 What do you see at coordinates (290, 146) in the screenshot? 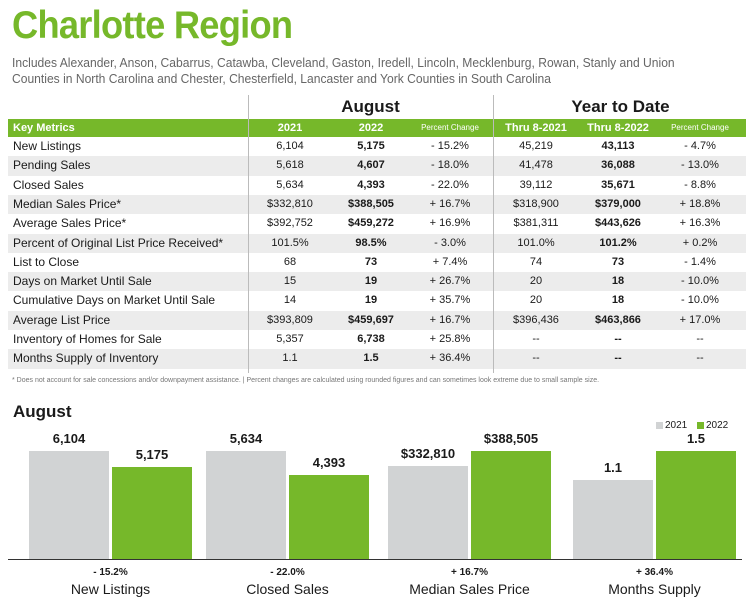
I see `value-2021: 6,104` at bounding box center [290, 146].